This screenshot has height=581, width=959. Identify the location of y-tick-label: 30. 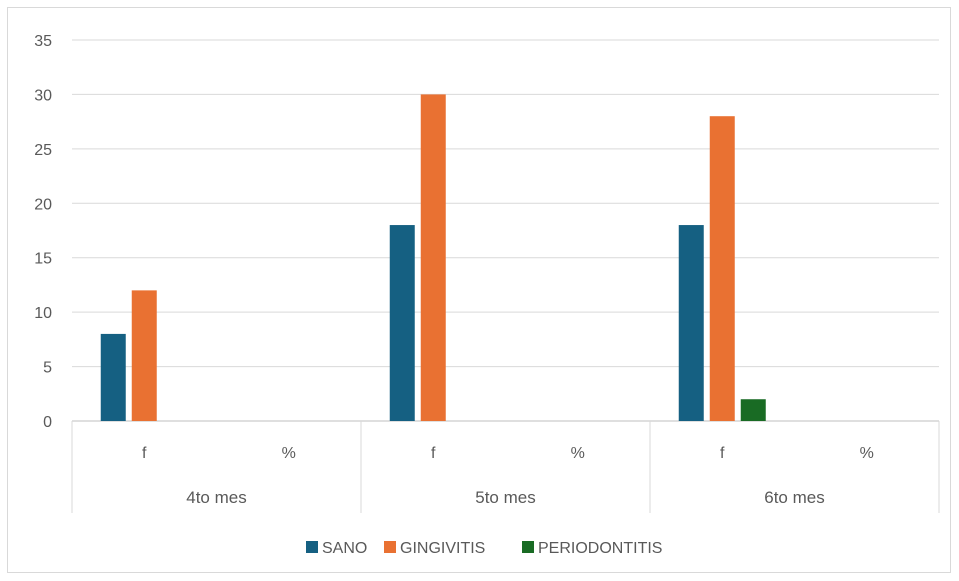
(43, 95).